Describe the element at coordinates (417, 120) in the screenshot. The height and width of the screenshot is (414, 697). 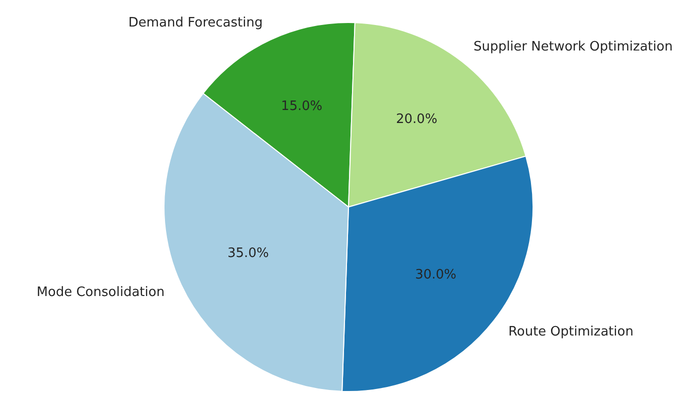
I see `data-label: 20.0%` at that location.